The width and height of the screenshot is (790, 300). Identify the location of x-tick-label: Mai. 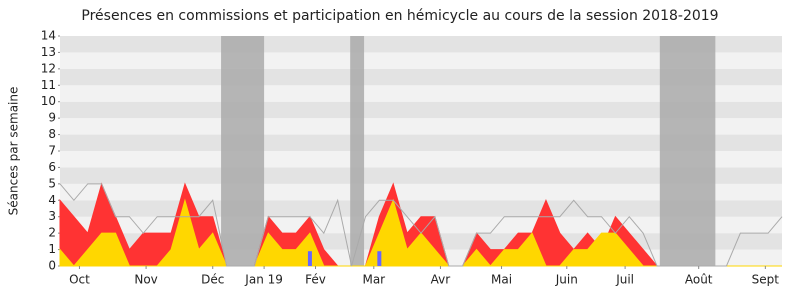
(501, 280).